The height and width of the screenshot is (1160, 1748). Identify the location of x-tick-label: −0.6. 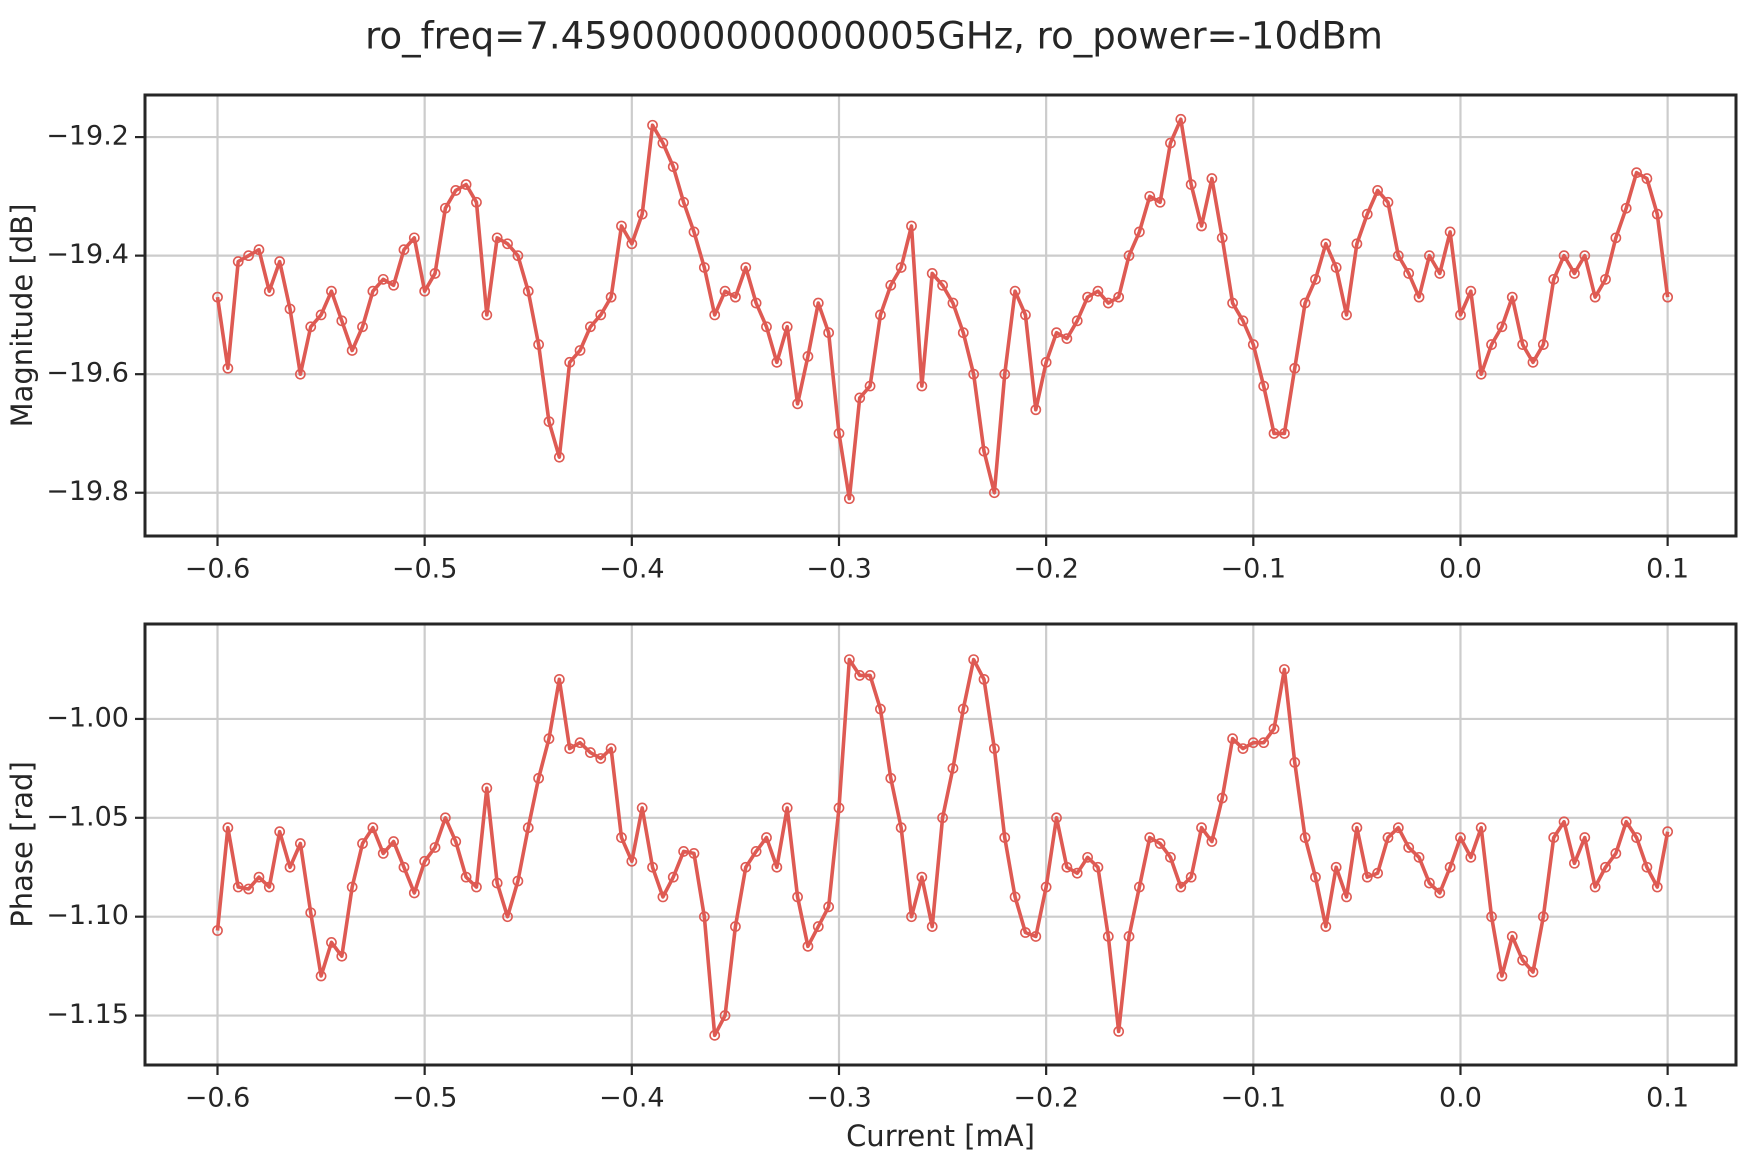
(218, 1098).